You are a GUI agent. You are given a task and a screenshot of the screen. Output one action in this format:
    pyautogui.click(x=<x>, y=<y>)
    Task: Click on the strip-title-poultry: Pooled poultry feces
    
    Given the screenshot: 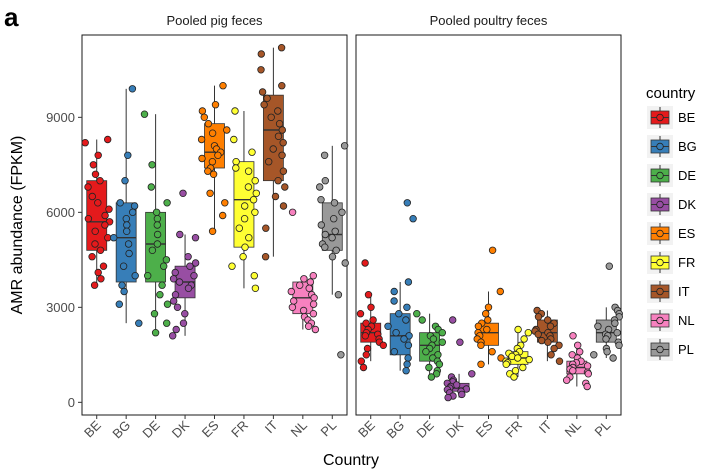 What is the action you would take?
    pyautogui.click(x=489, y=20)
    